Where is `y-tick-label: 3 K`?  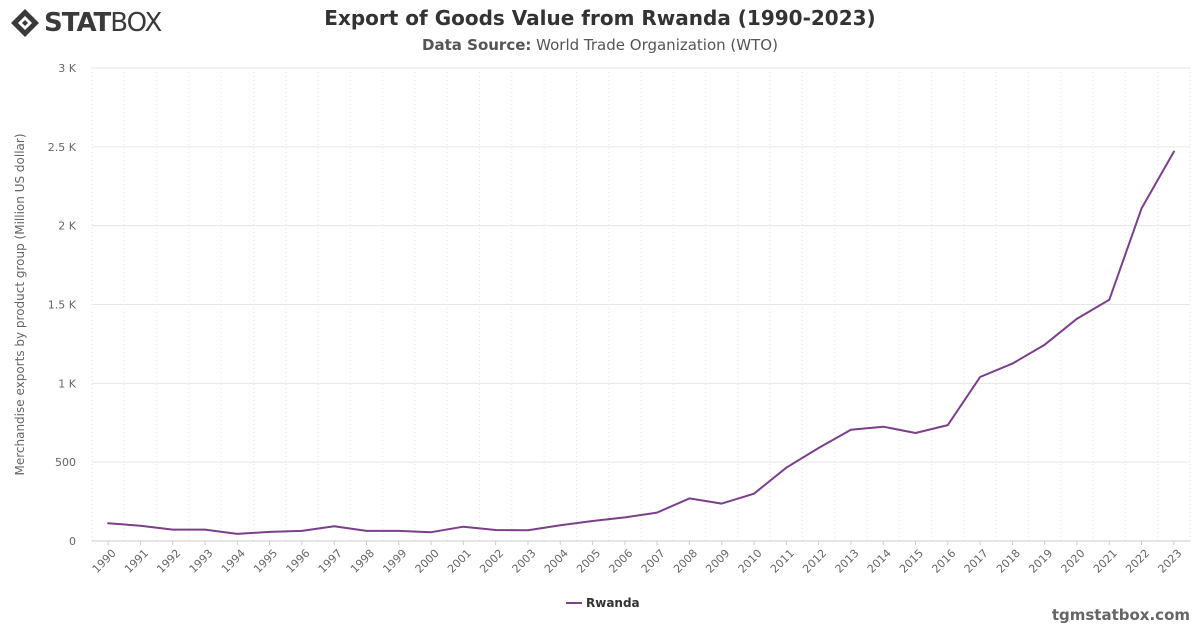
y-tick-label: 3 K is located at coordinates (67, 68).